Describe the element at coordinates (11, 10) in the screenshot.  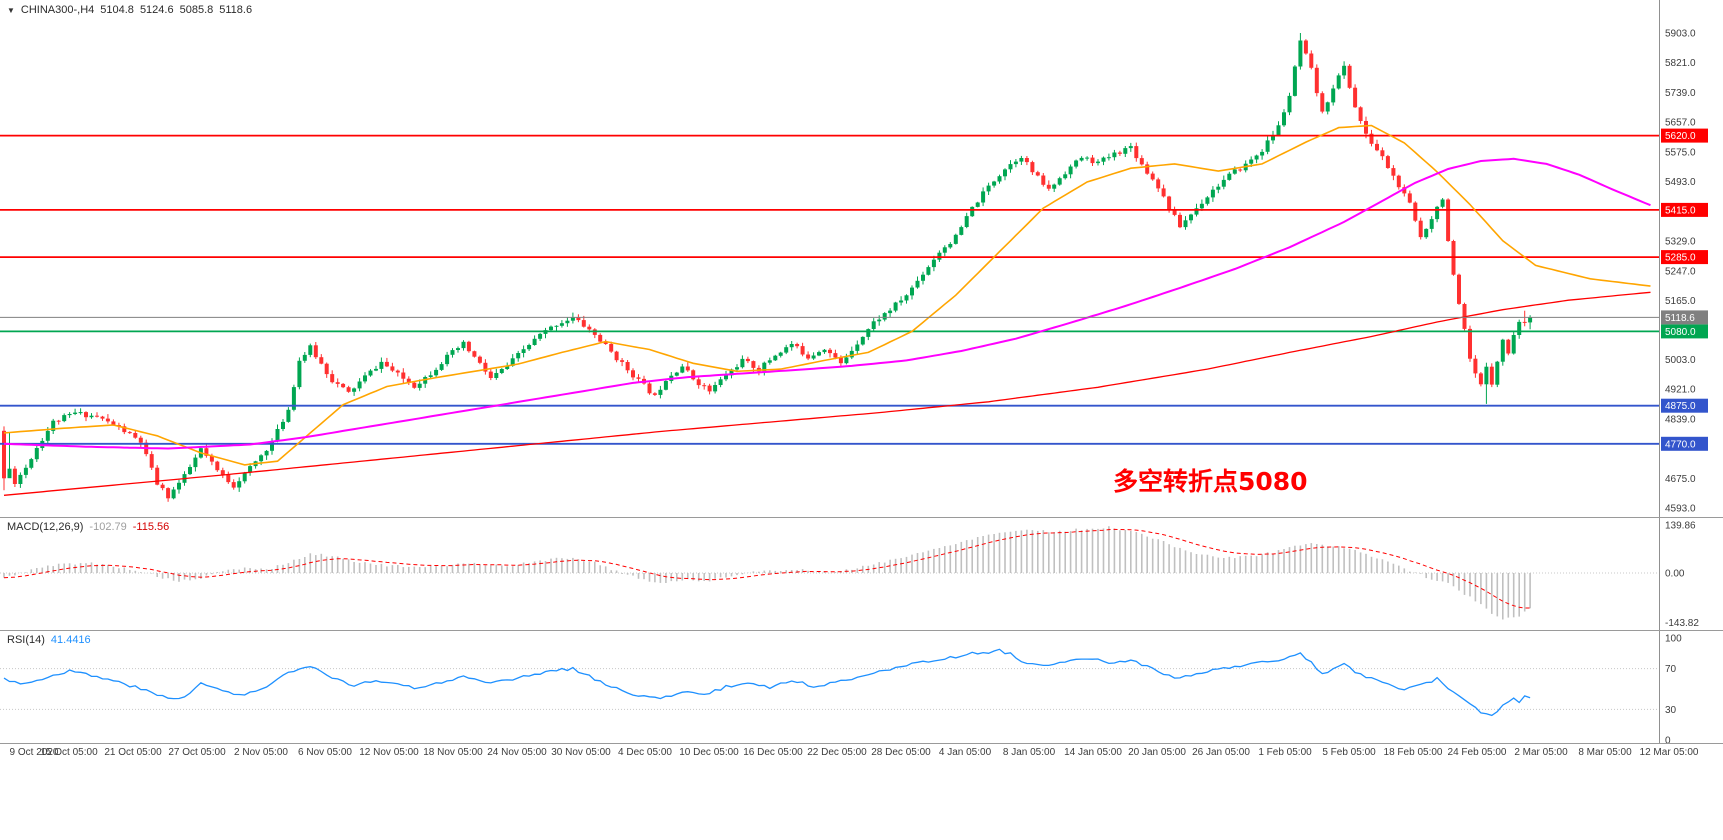
I see `chart-menu-arrow-icon: ▼` at that location.